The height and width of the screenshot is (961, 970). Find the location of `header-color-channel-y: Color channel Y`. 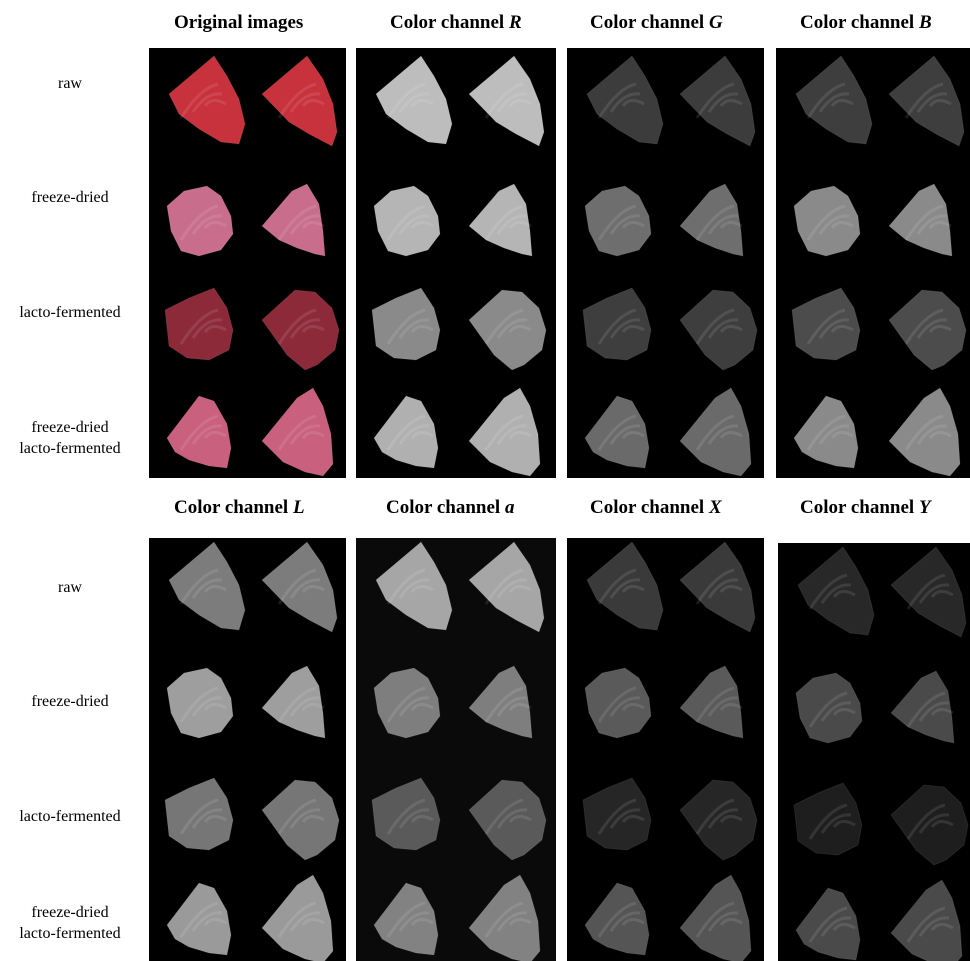

header-color-channel-y: Color channel Y is located at coordinates (865, 507).